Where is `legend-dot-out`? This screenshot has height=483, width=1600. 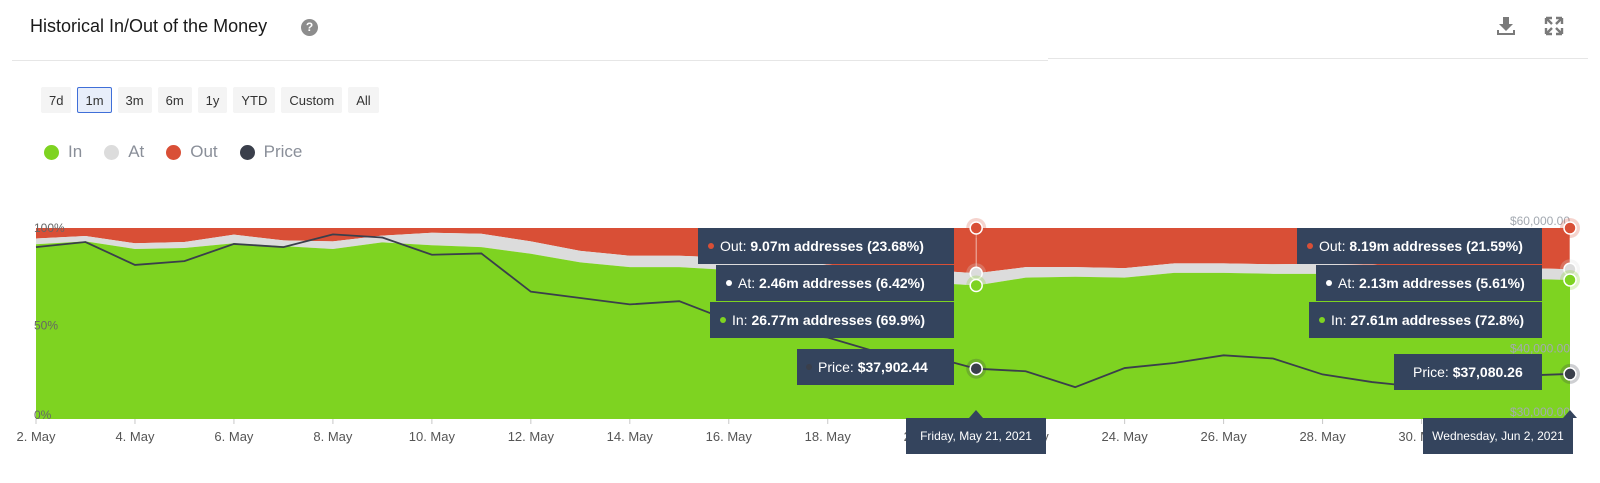 legend-dot-out is located at coordinates (174, 152).